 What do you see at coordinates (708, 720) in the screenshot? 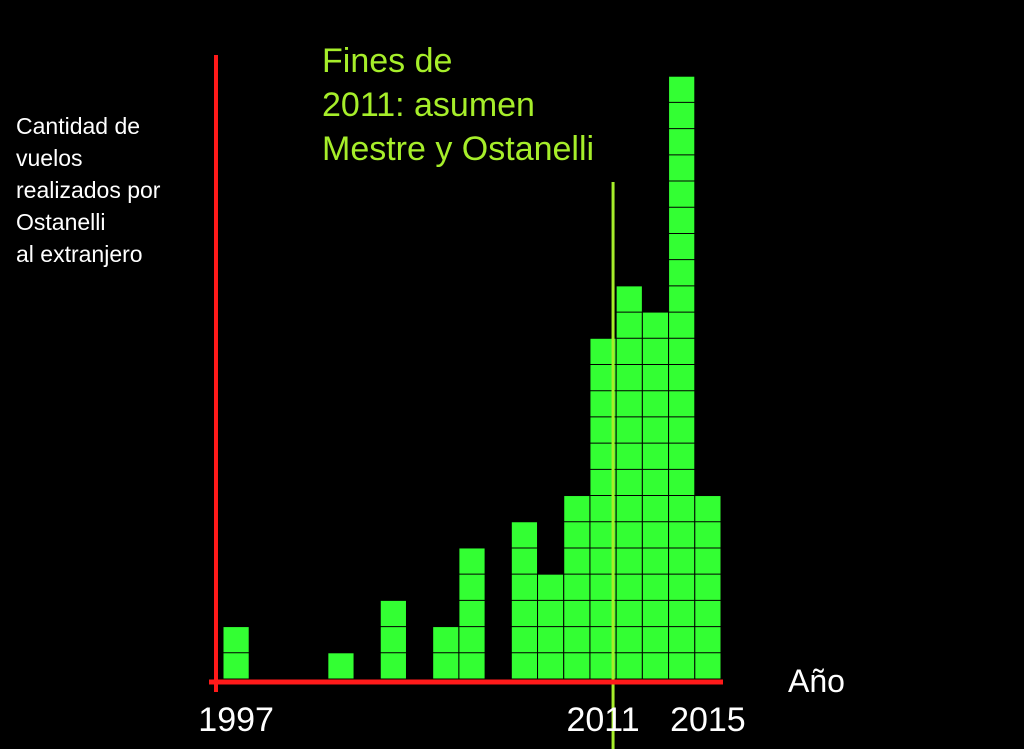
I see `x-tick-label: 2015` at bounding box center [708, 720].